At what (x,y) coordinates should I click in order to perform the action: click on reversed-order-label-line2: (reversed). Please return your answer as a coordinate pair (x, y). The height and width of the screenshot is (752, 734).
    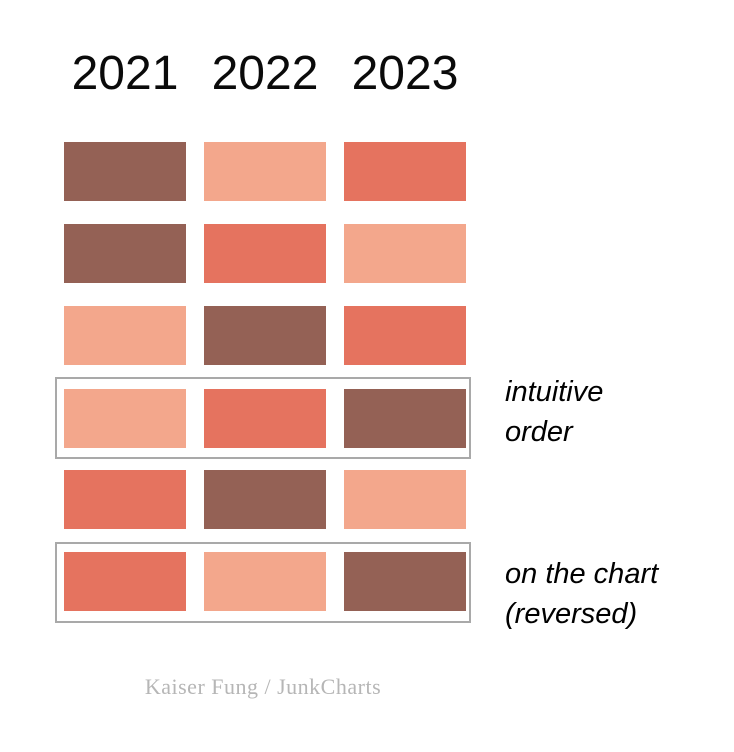
    Looking at the image, I should click on (571, 614).